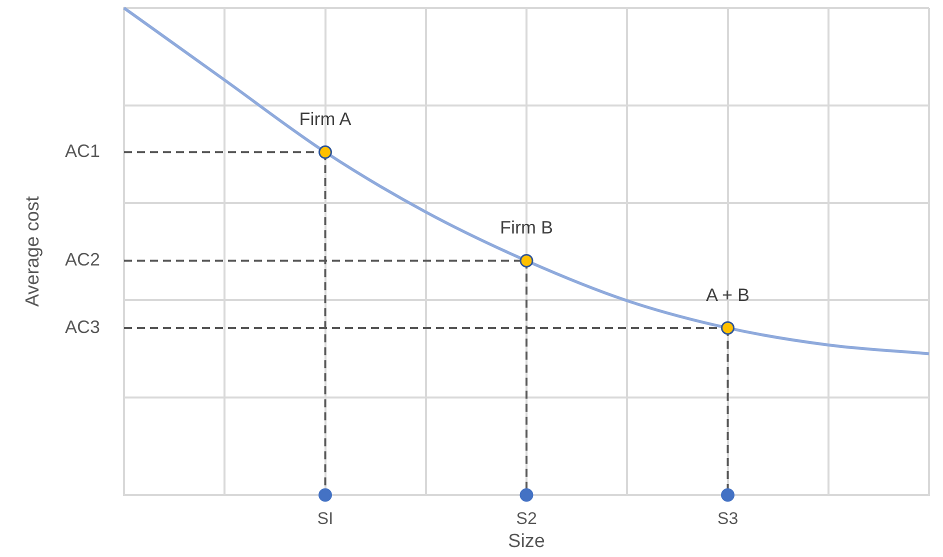  Describe the element at coordinates (526, 518) in the screenshot. I see `x-tick-label: S2` at that location.